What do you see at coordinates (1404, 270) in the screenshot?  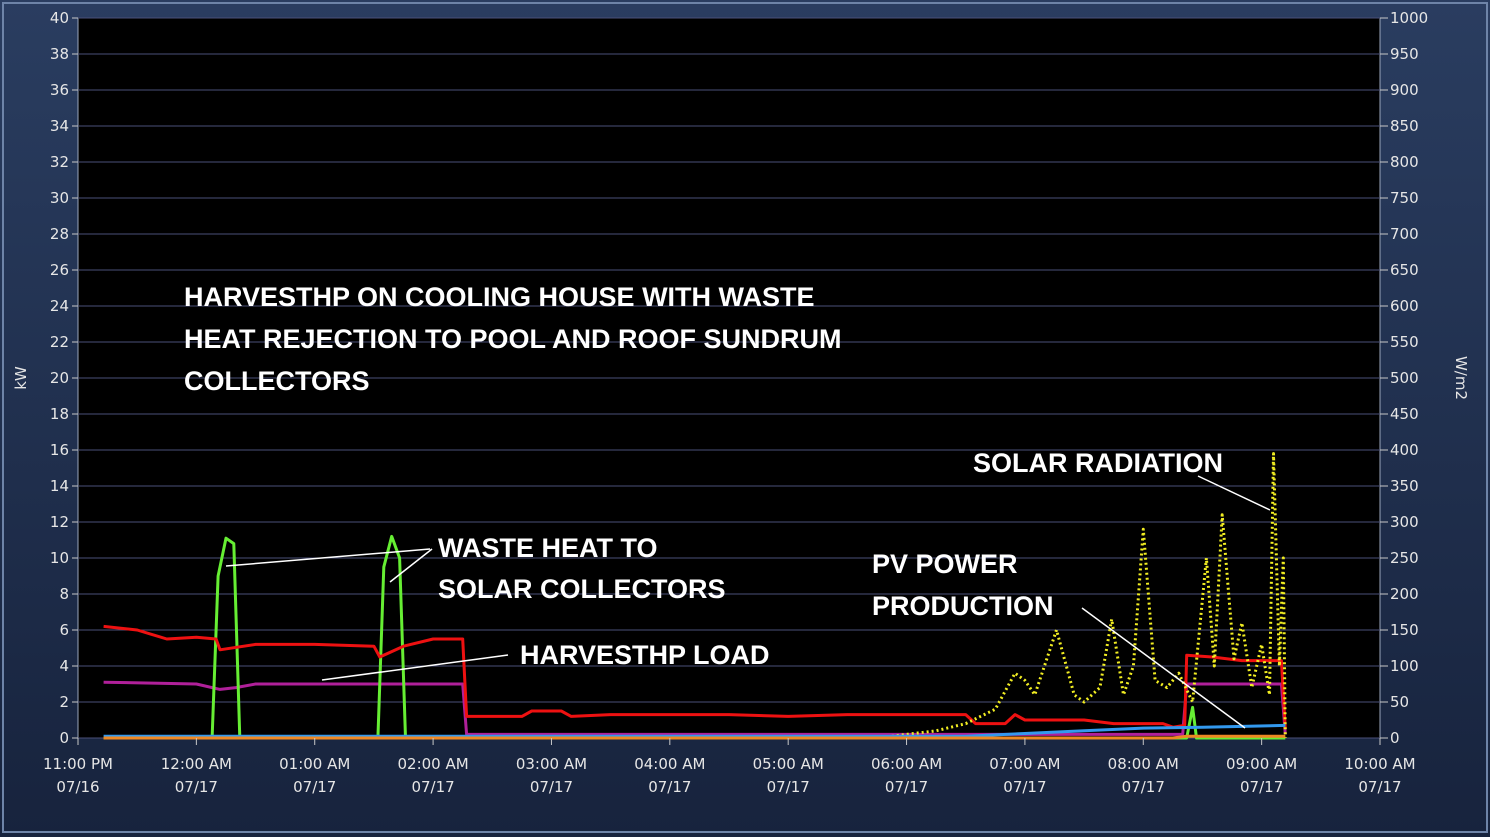 I see `y2-tick-label: 650` at bounding box center [1404, 270].